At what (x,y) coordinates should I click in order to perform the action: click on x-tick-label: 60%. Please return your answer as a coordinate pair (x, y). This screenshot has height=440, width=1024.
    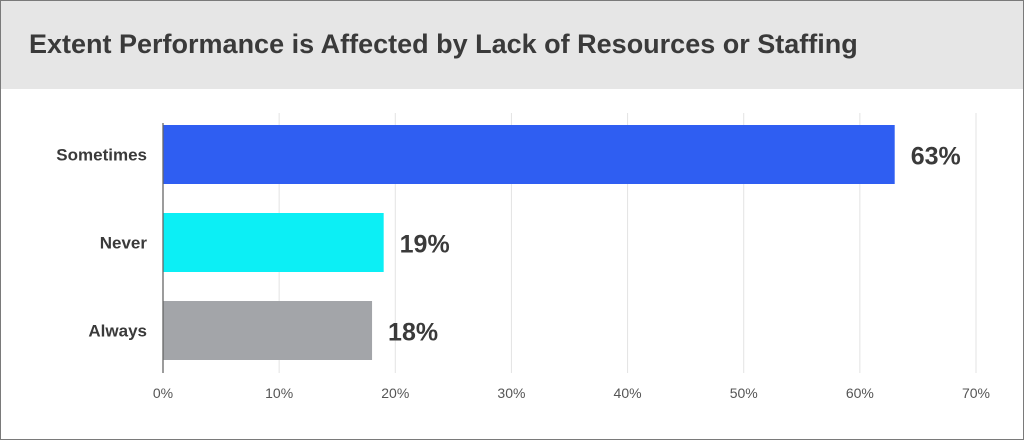
    Looking at the image, I should click on (860, 393).